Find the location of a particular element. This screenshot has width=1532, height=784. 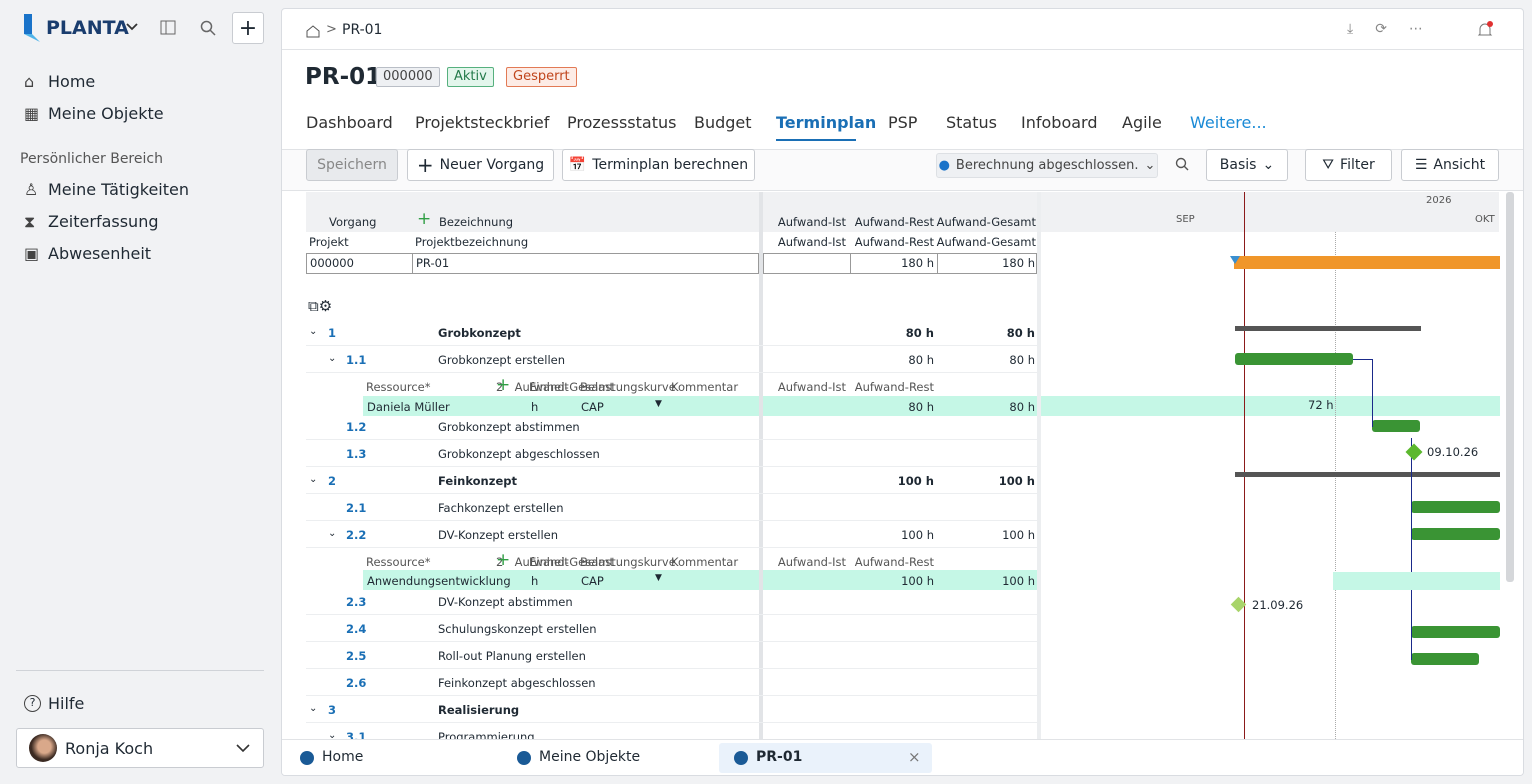

task-rest: 100 h is located at coordinates (917, 535).